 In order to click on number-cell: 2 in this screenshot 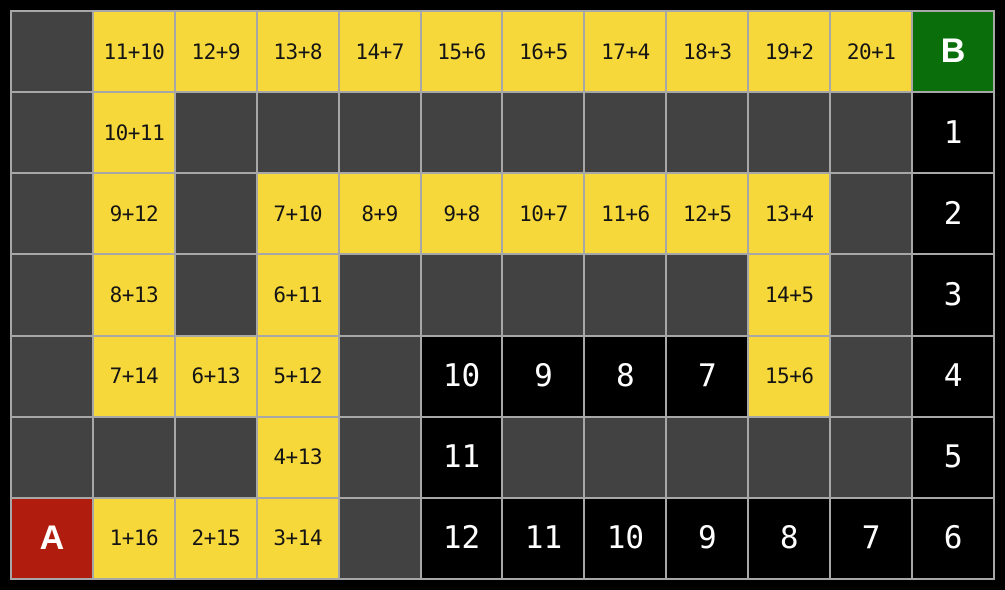, I will do `click(953, 214)`.